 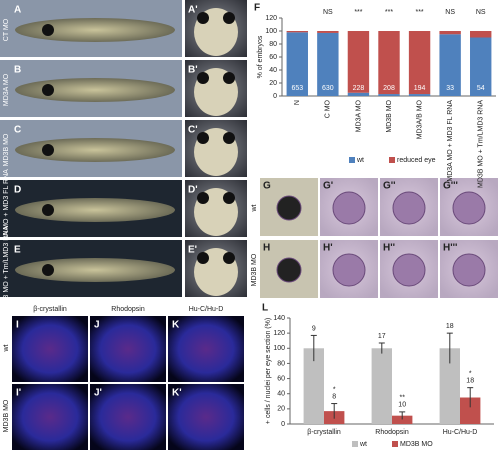 What do you see at coordinates (358, 115) in the screenshot?
I see `x-tick-label: MD3A MO` at bounding box center [358, 115].